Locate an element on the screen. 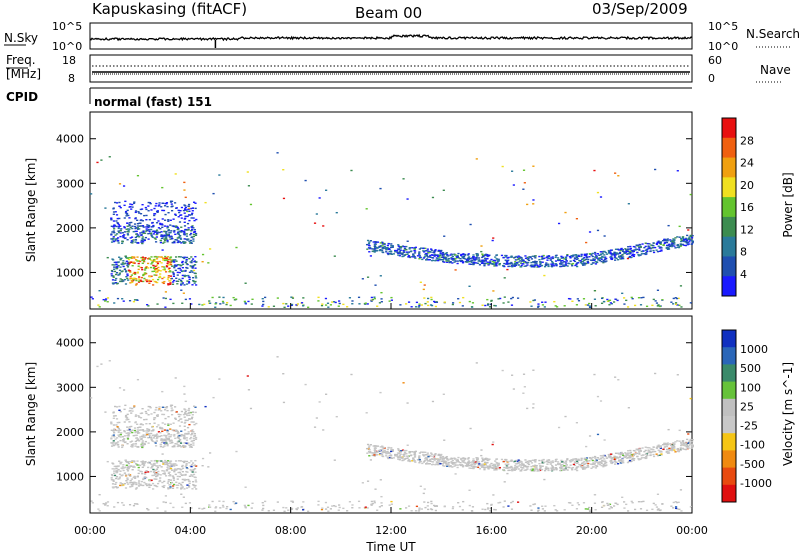  freq-tick-top: 18 is located at coordinates (69, 60).